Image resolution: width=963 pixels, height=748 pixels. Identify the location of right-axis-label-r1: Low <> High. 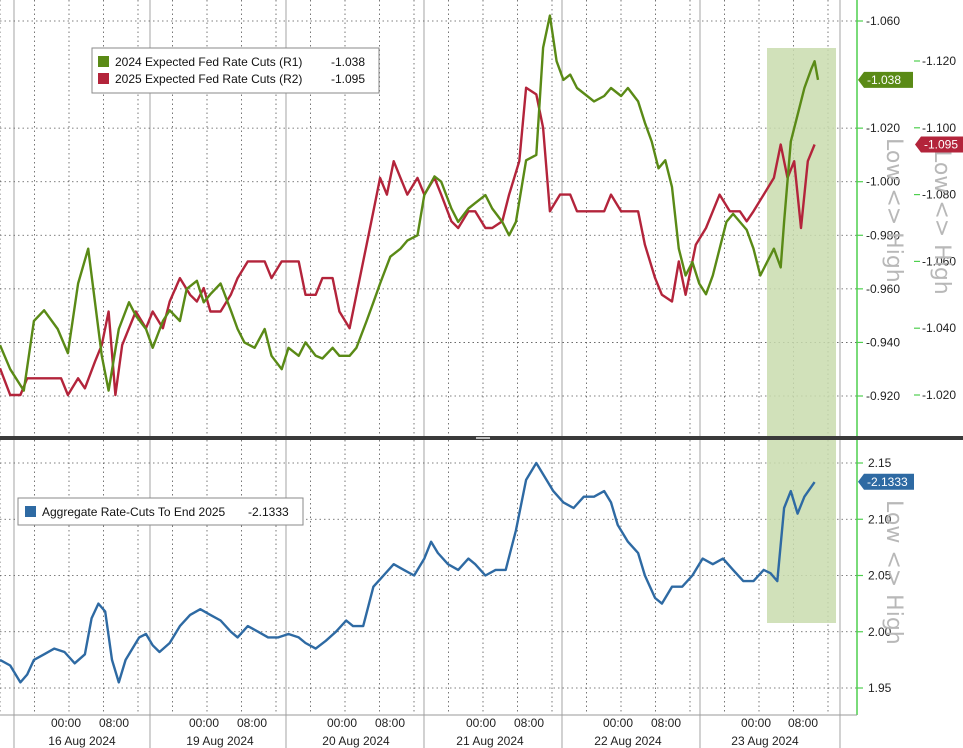
(893, 210).